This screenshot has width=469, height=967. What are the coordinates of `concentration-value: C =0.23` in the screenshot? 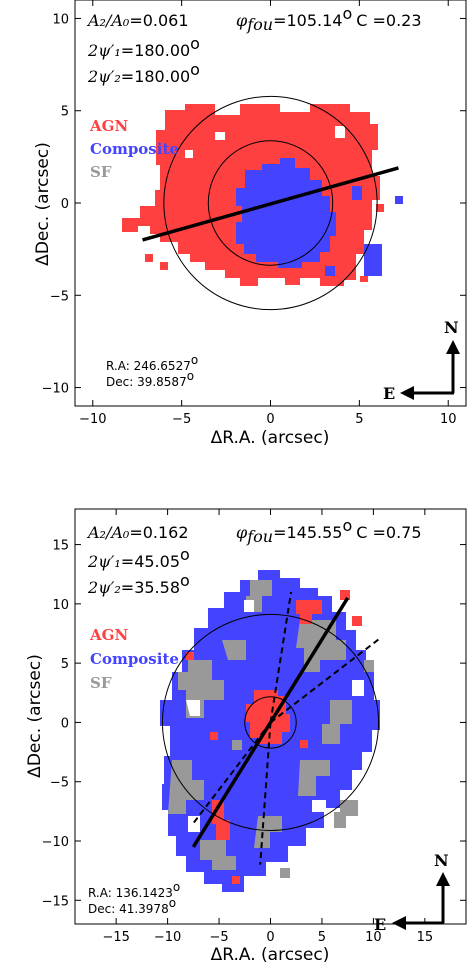 It's located at (388, 20).